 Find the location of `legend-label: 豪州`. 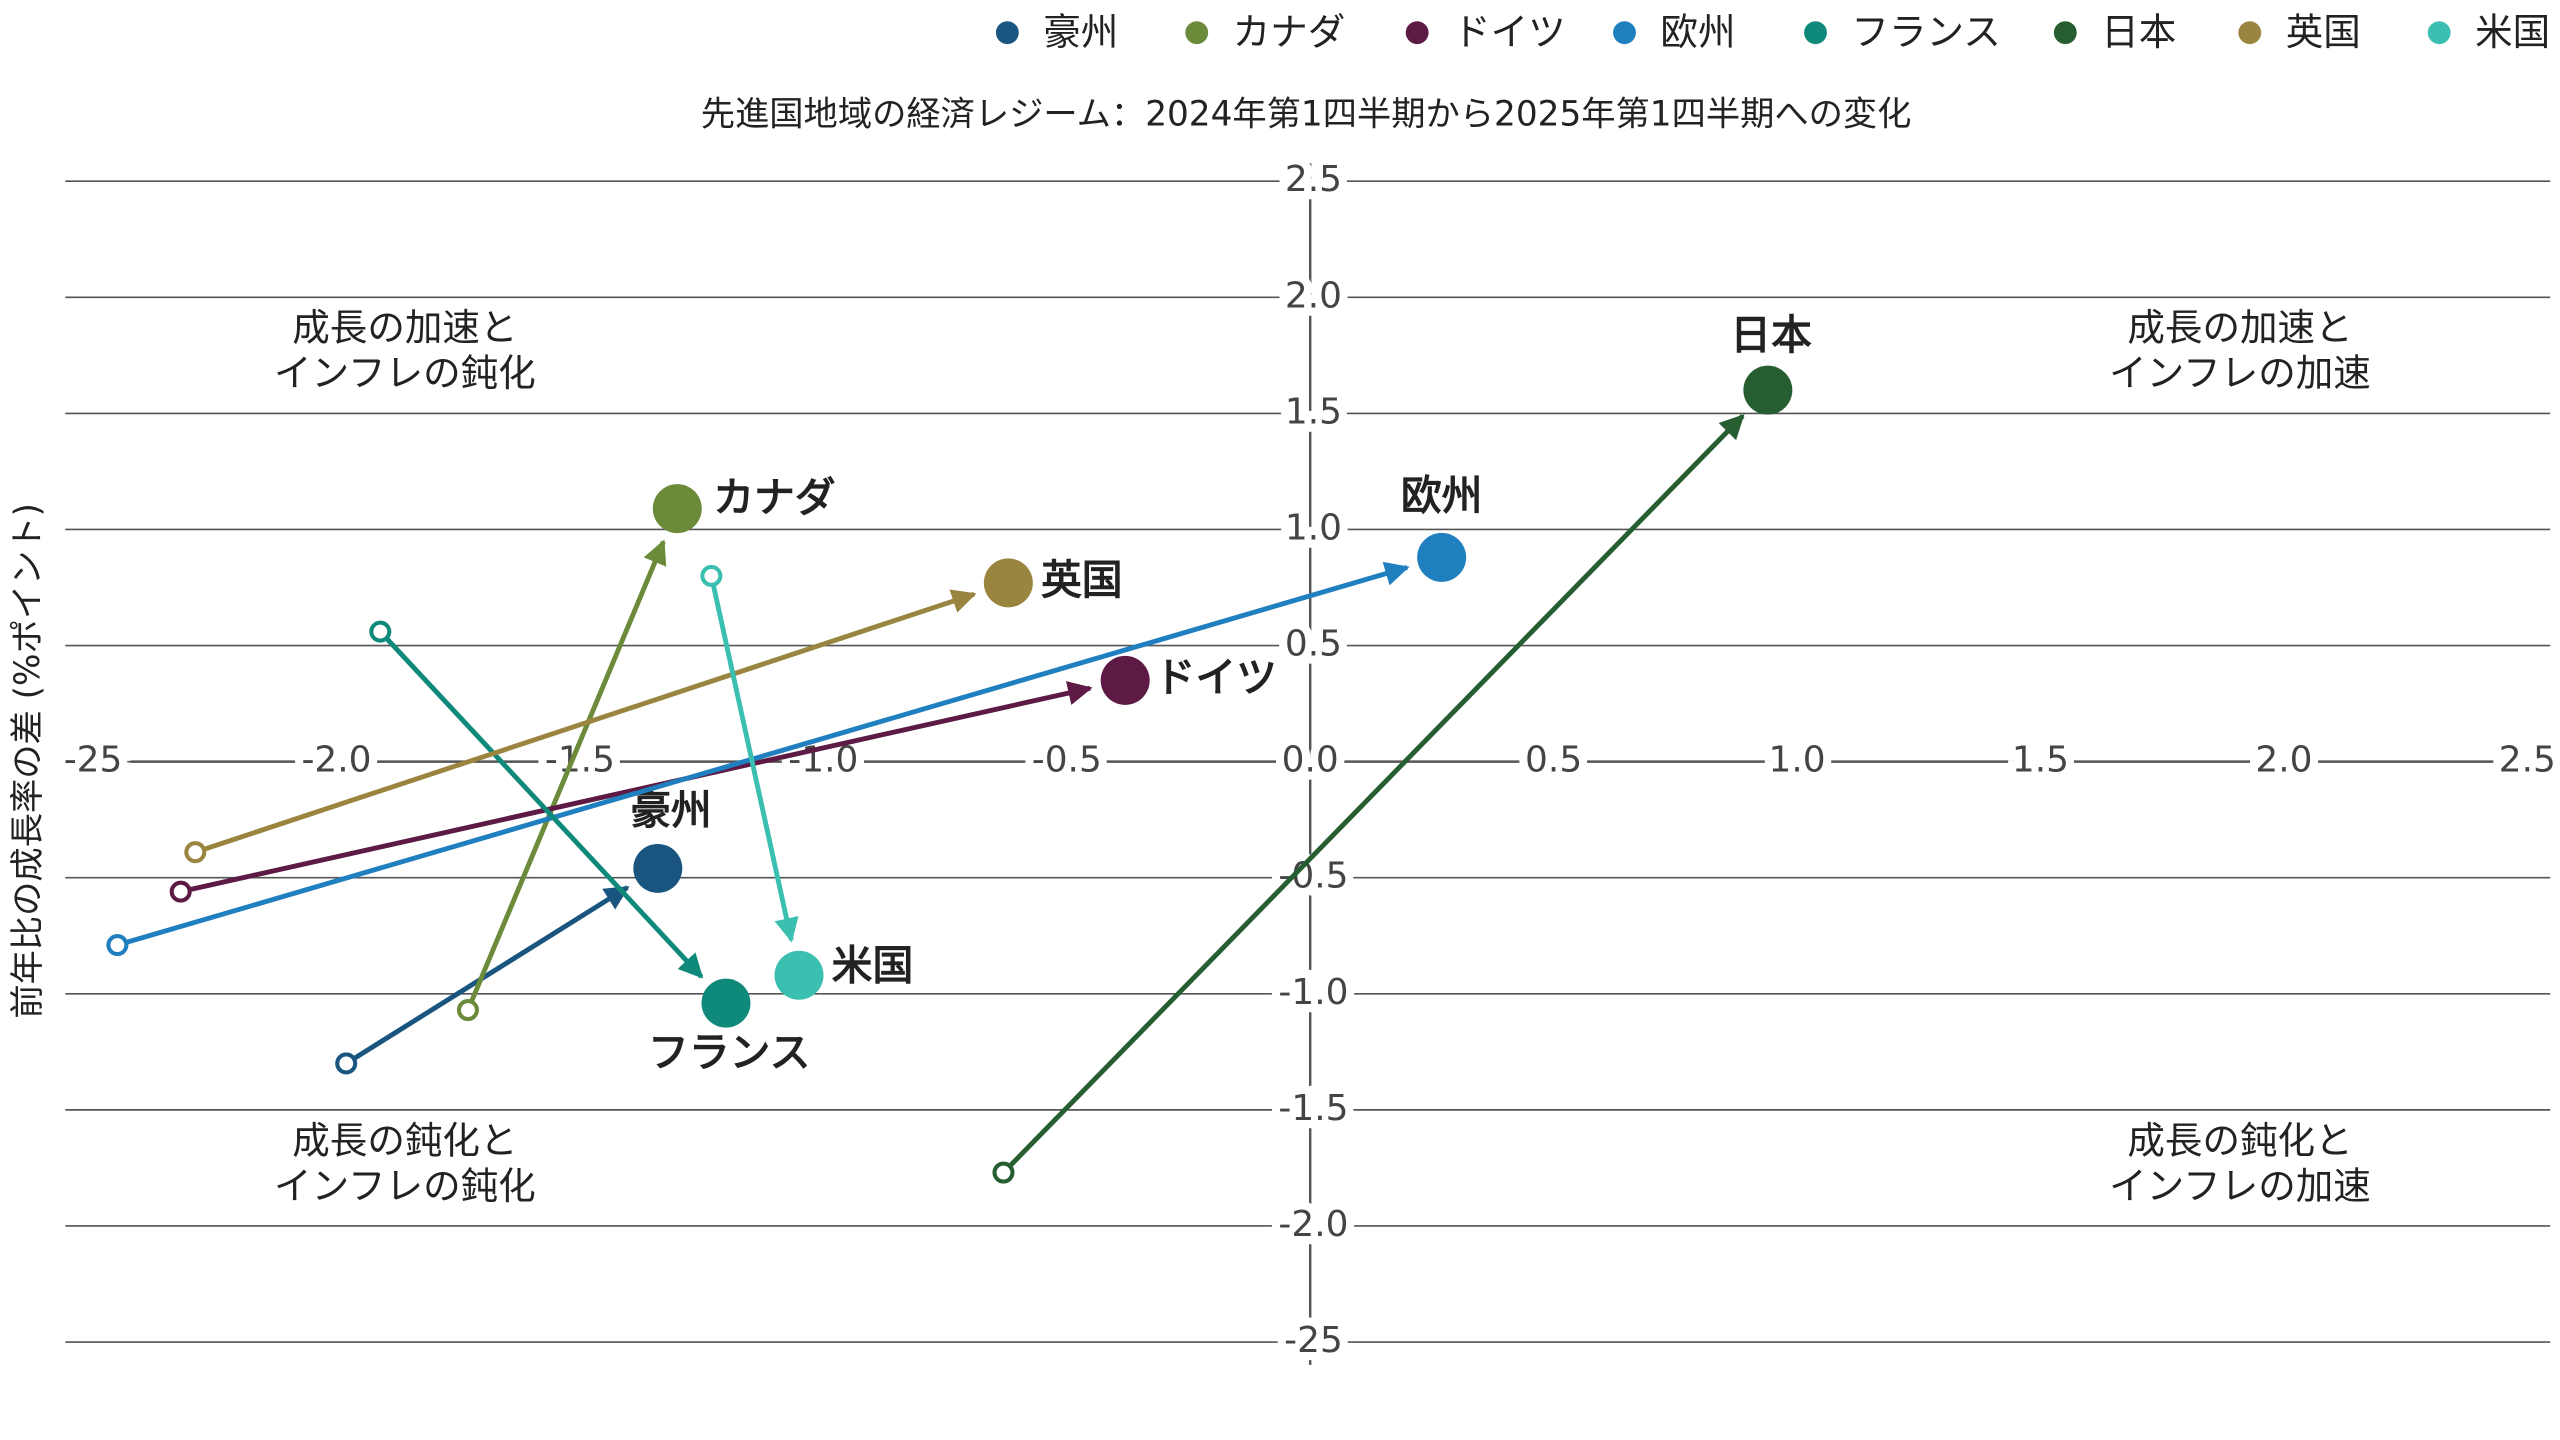

legend-label: 豪州 is located at coordinates (1080, 32).